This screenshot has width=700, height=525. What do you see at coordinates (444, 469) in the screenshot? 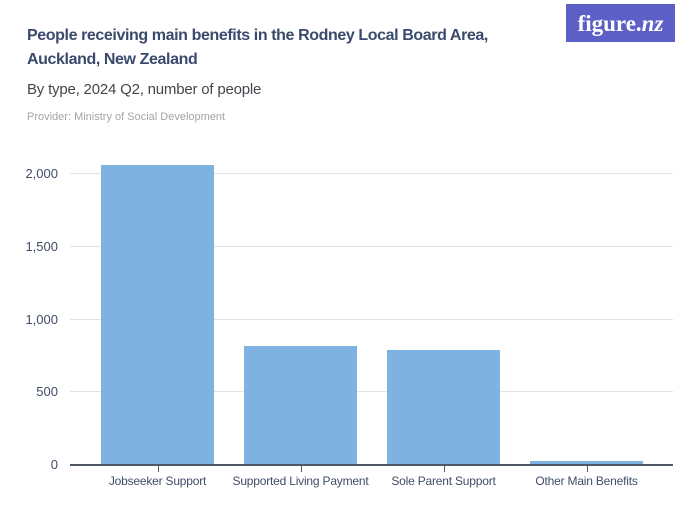
I see `x-tick-sole-parent-support` at bounding box center [444, 469].